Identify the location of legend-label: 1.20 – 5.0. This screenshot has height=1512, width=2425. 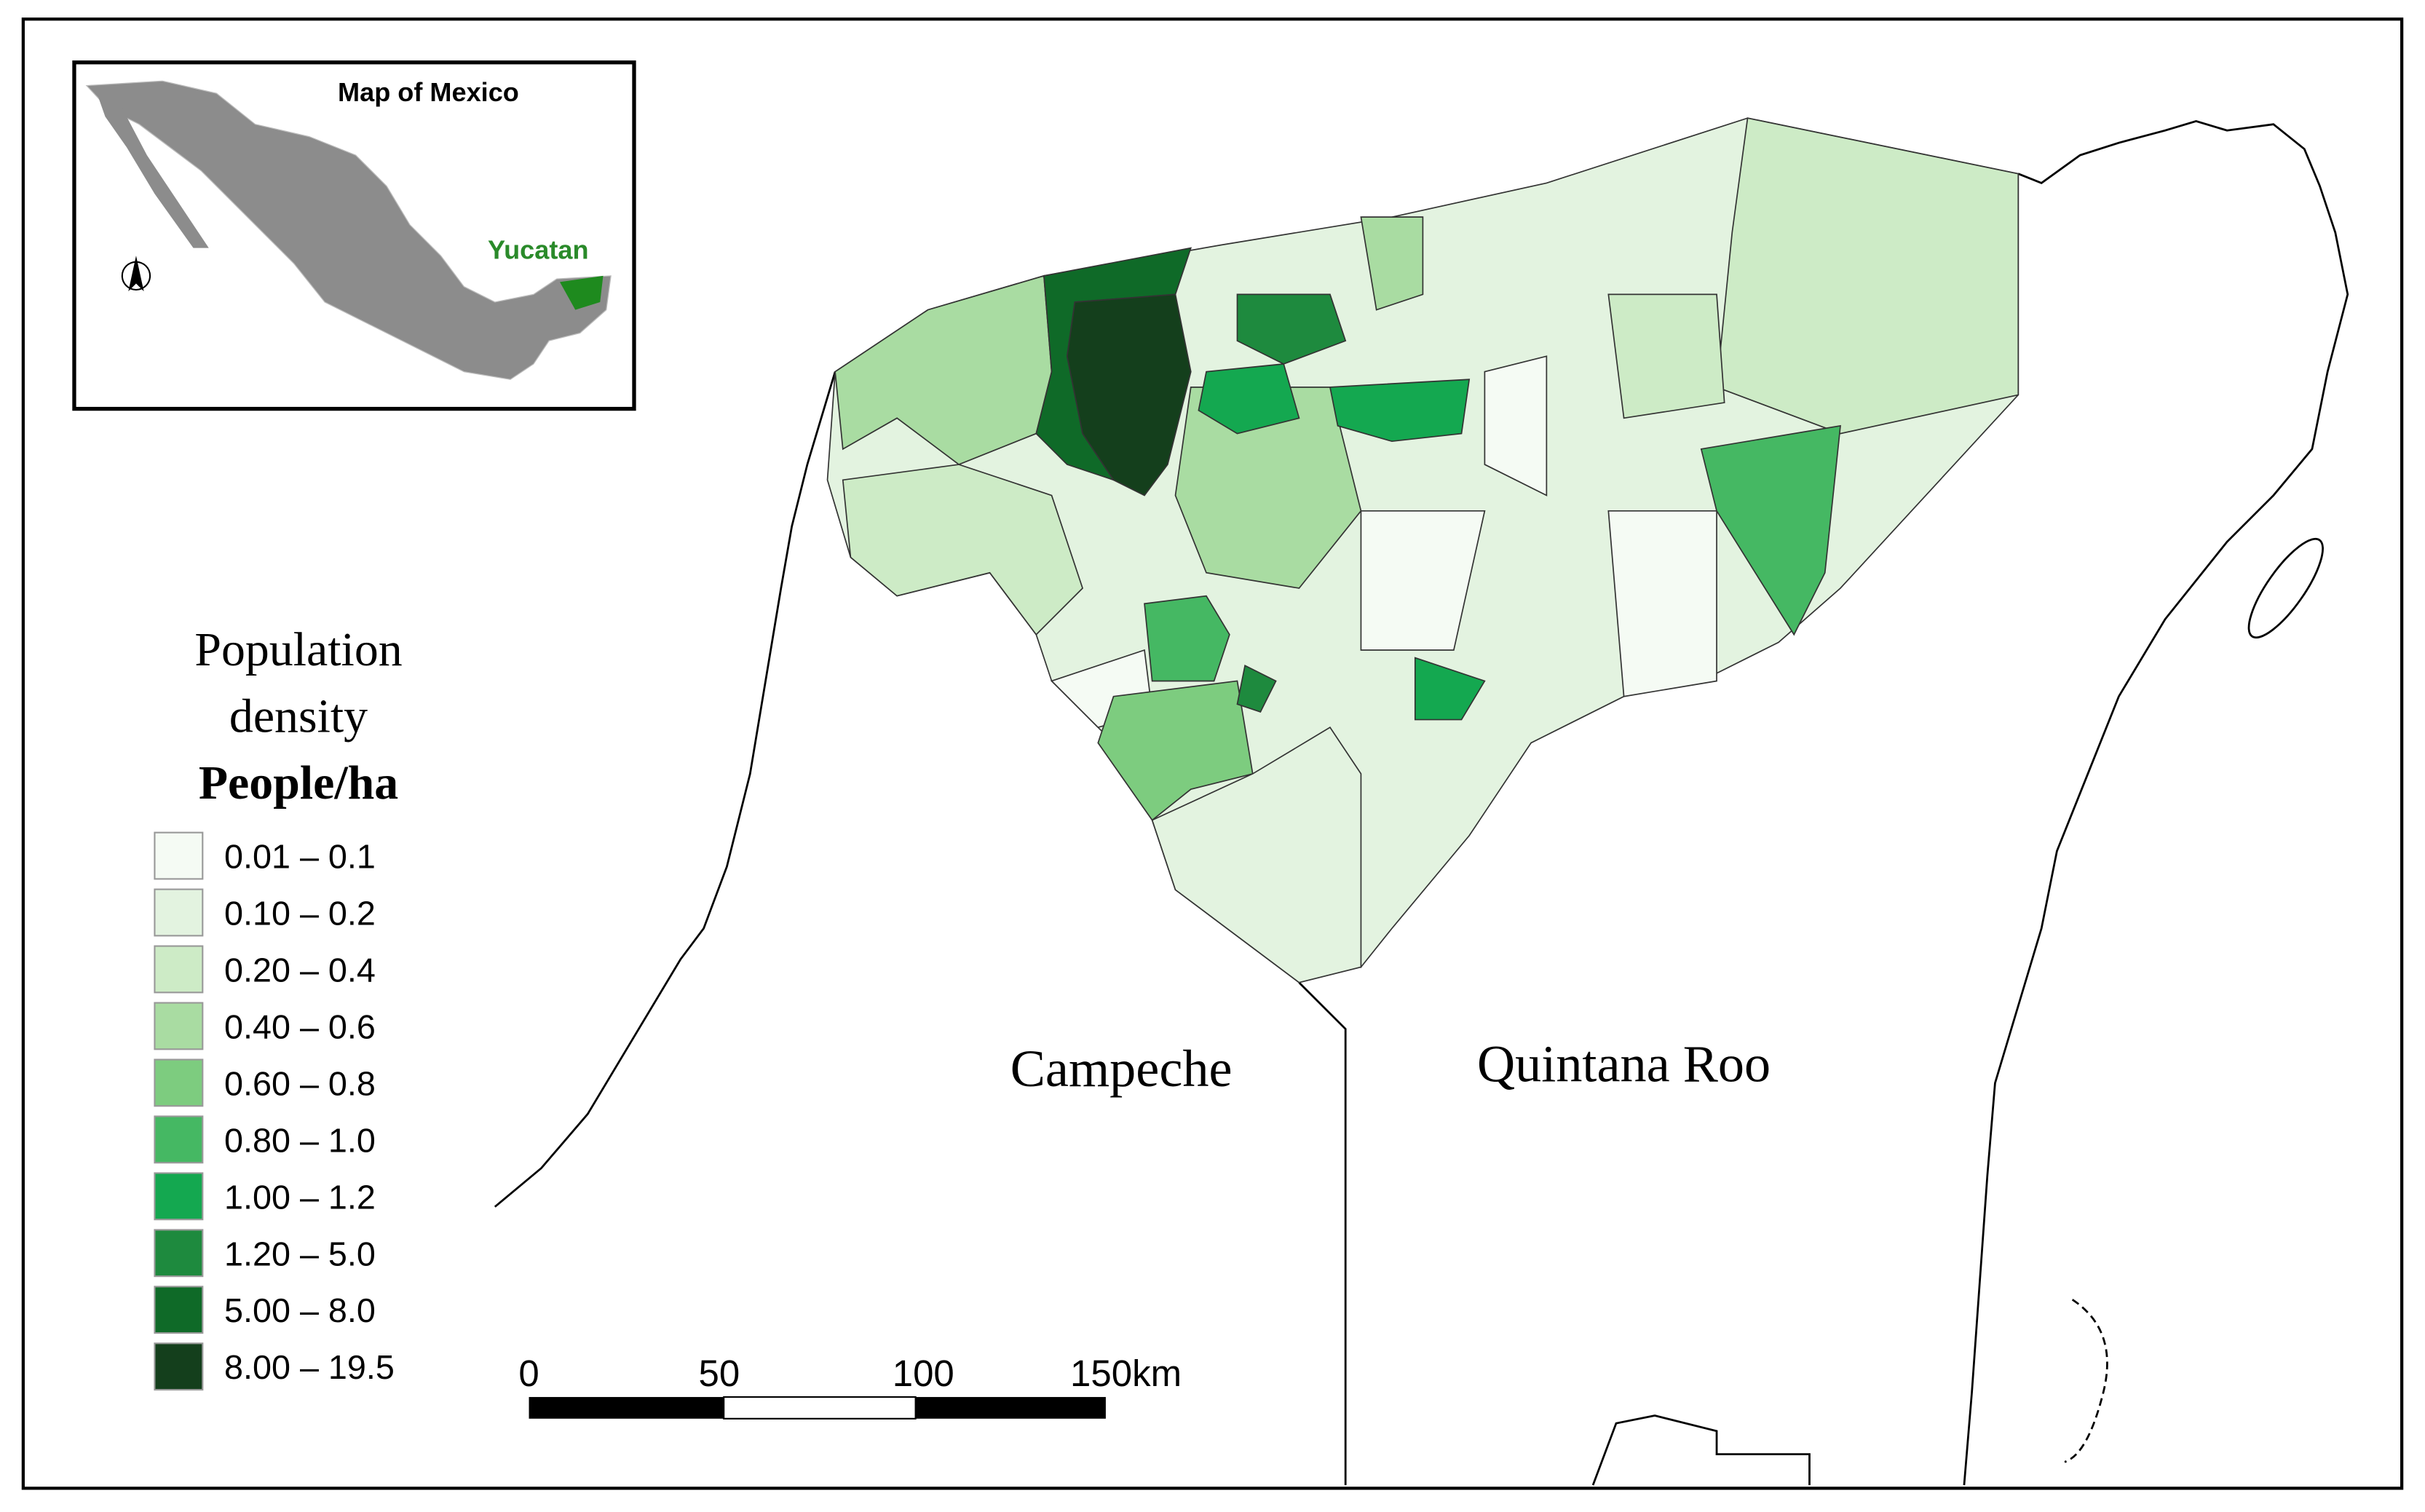
(300, 1253).